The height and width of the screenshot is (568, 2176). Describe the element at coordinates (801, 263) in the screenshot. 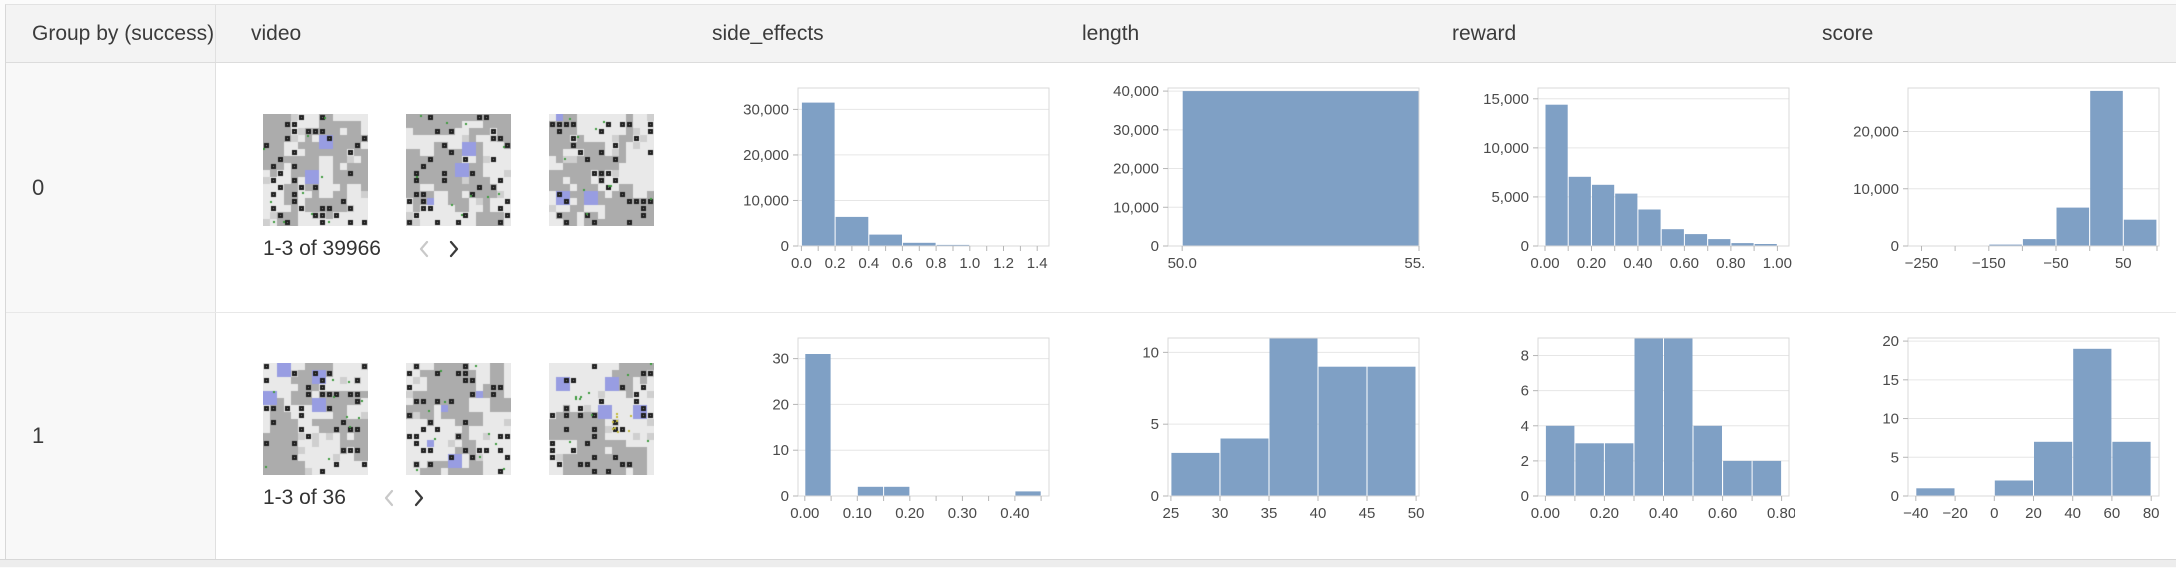

I see `svg-text: 0.0` at that location.